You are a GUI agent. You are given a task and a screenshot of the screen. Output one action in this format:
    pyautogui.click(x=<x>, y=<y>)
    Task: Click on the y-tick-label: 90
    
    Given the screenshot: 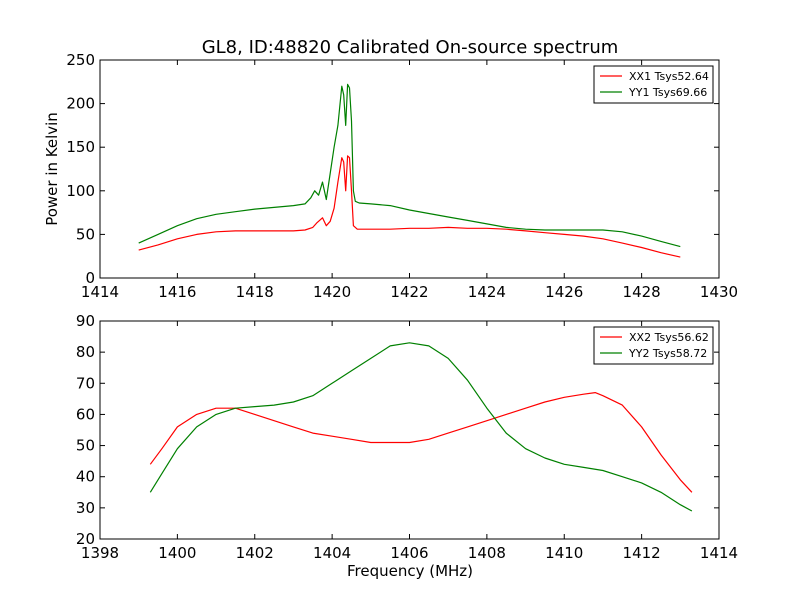 What is the action you would take?
    pyautogui.click(x=85, y=321)
    